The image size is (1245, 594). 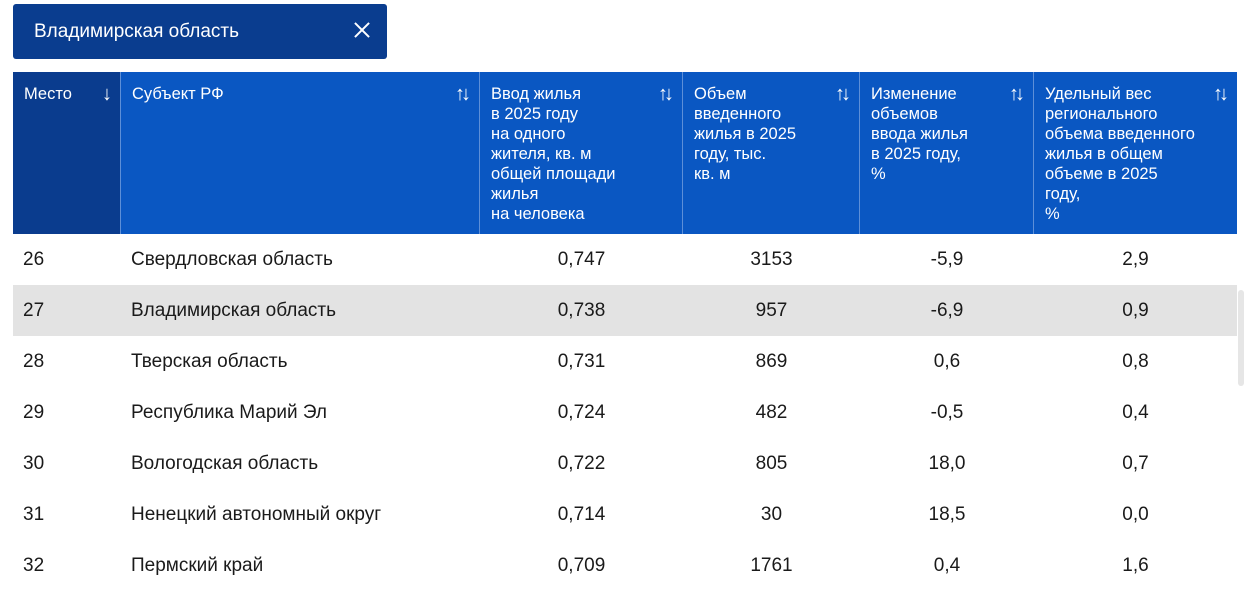 I want to click on cell-region: Ненецкий автономный округ, so click(x=256, y=514).